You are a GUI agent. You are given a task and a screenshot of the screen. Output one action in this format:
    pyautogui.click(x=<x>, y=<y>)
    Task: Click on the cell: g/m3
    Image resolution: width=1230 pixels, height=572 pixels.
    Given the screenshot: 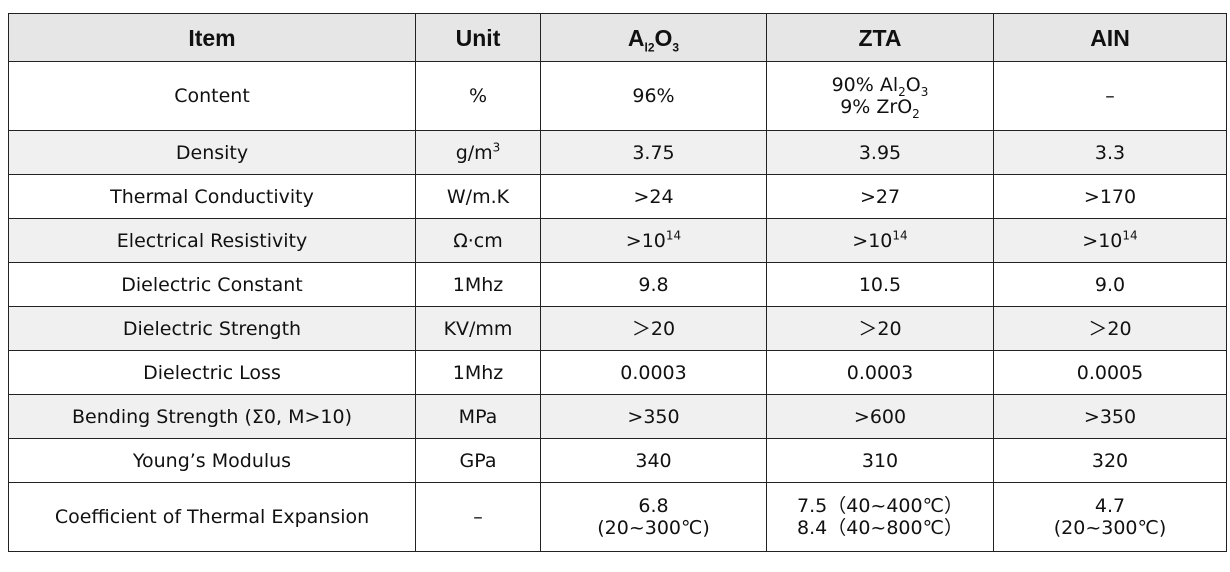 What is the action you would take?
    pyautogui.click(x=478, y=152)
    